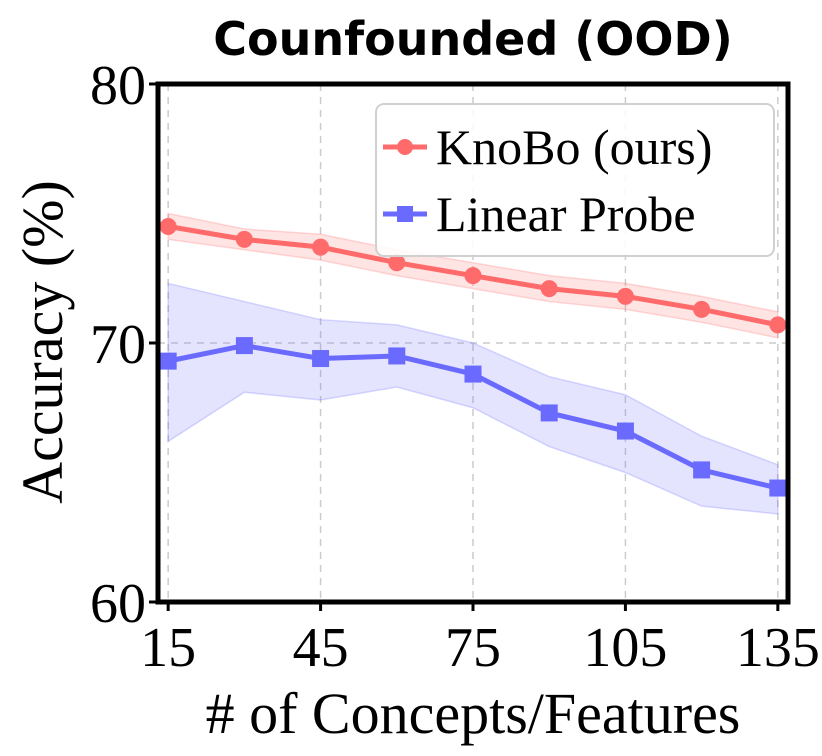  I want to click on x-tick-label: 15, so click(168, 648).